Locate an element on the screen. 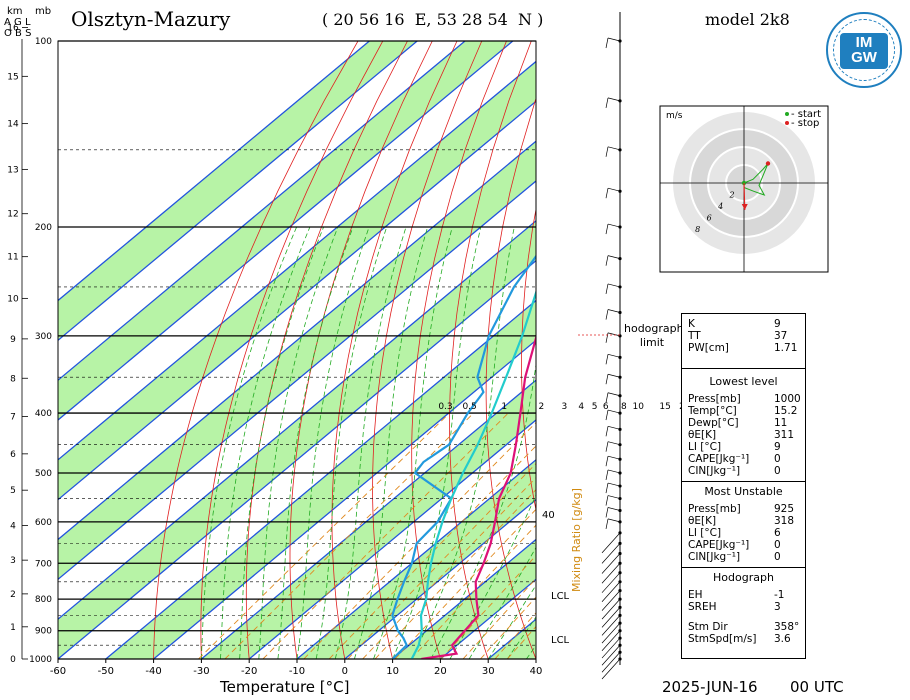  storm-motion-arrowhead is located at coordinates (744, 207).